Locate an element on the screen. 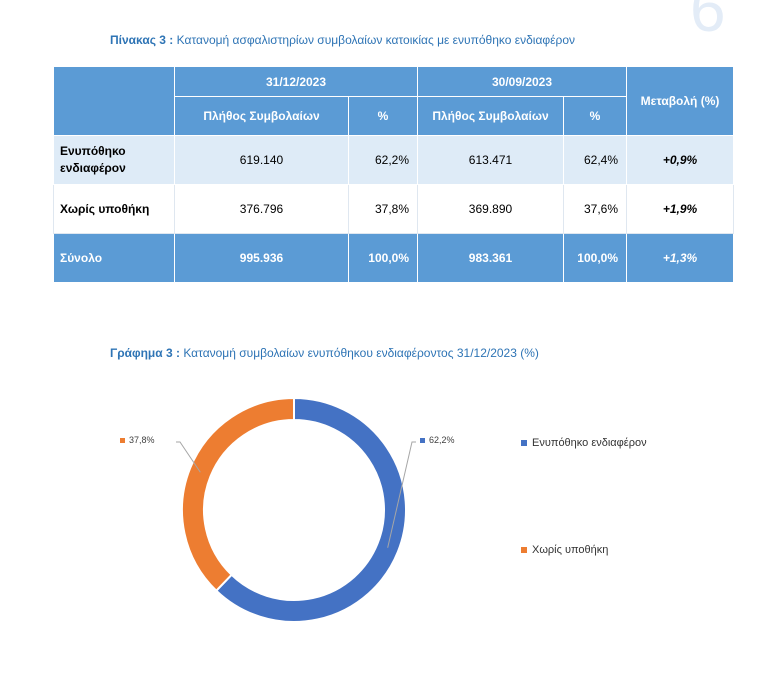 The height and width of the screenshot is (682, 759). row-label: Ενυπόθηκο ενδιαφέρον is located at coordinates (114, 160).